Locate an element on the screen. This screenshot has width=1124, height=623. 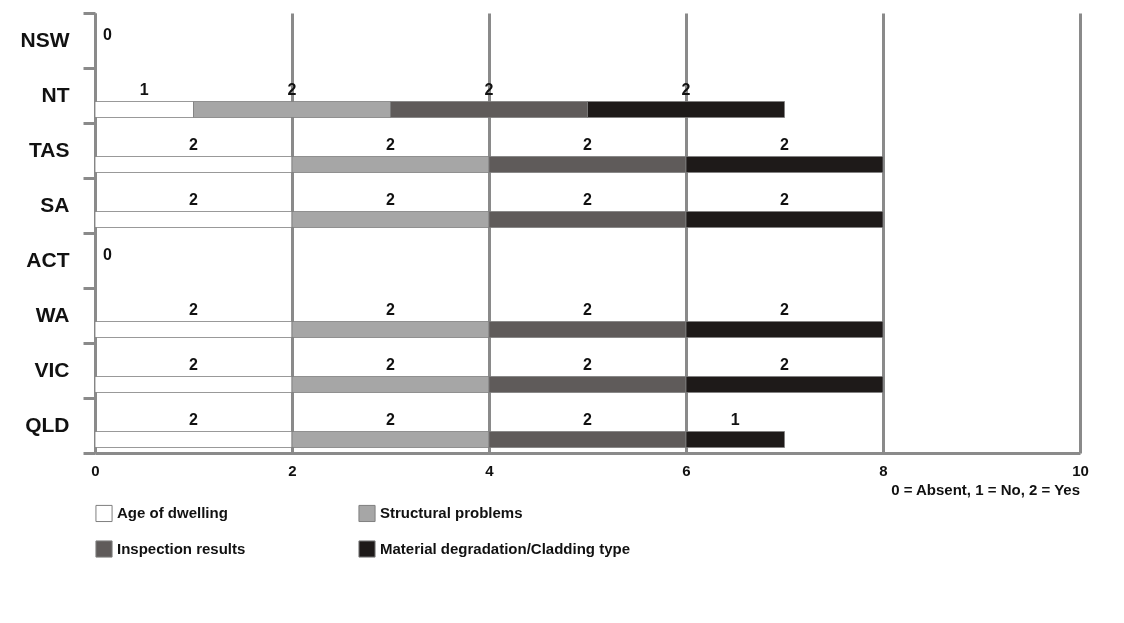
y-tick-label: TAS is located at coordinates (49, 149).